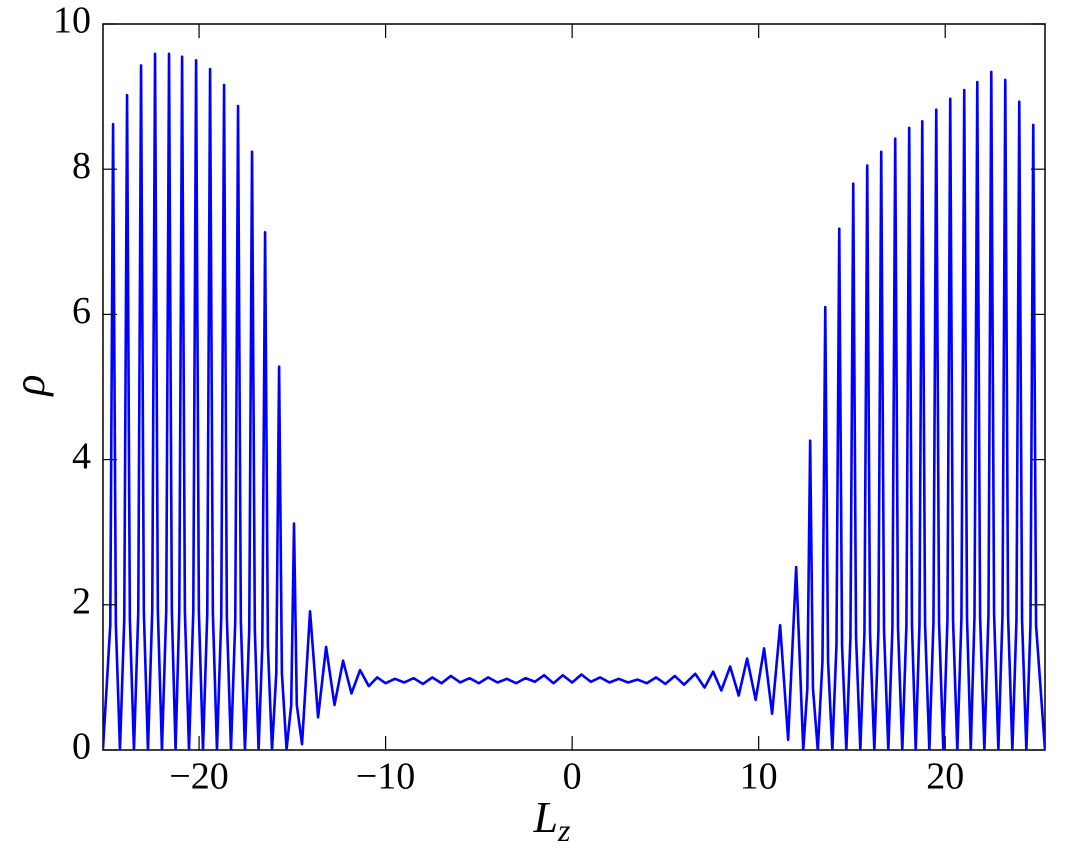 This screenshot has width=1074, height=849. Describe the element at coordinates (81, 311) in the screenshot. I see `y-tick-label: 6` at that location.